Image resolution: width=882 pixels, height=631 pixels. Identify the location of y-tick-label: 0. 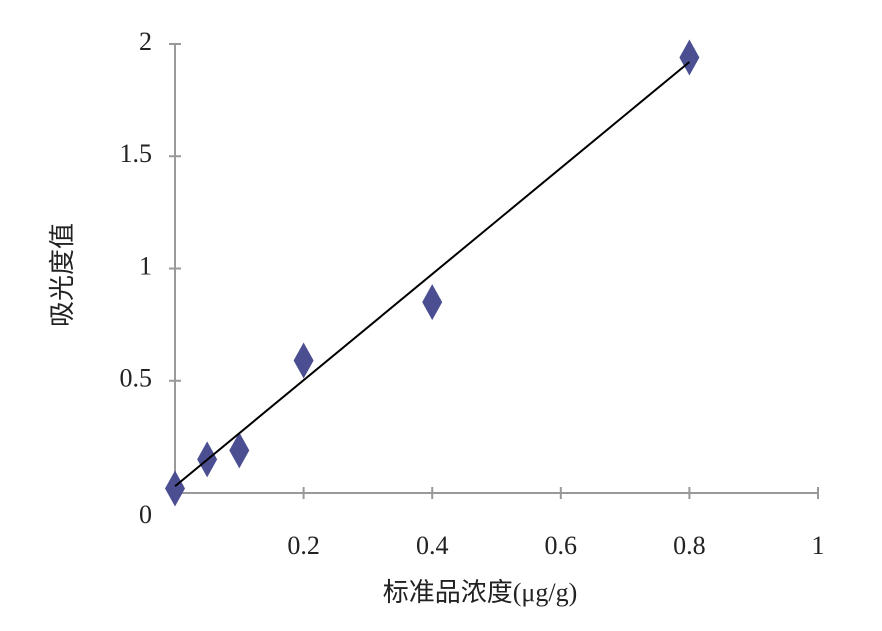
(145, 514).